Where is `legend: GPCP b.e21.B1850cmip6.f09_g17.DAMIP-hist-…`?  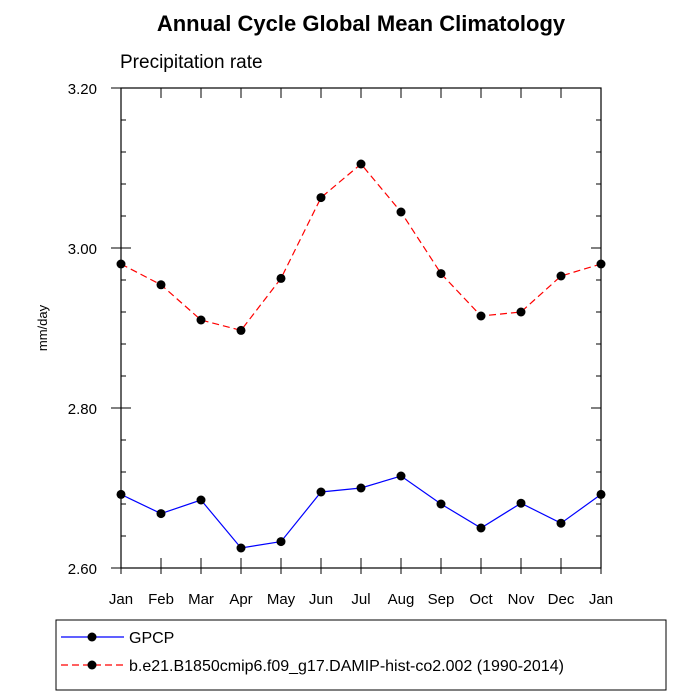
legend: GPCP b.e21.B1850cmip6.f09_g17.DAMIP-hist-… is located at coordinates (312, 652).